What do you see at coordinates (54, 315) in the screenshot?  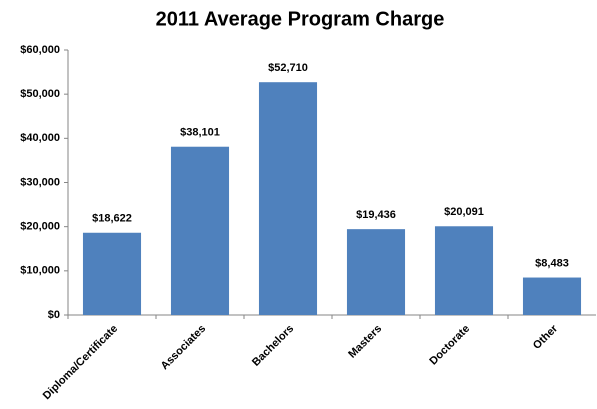 I see `y-tick-label: $0` at bounding box center [54, 315].